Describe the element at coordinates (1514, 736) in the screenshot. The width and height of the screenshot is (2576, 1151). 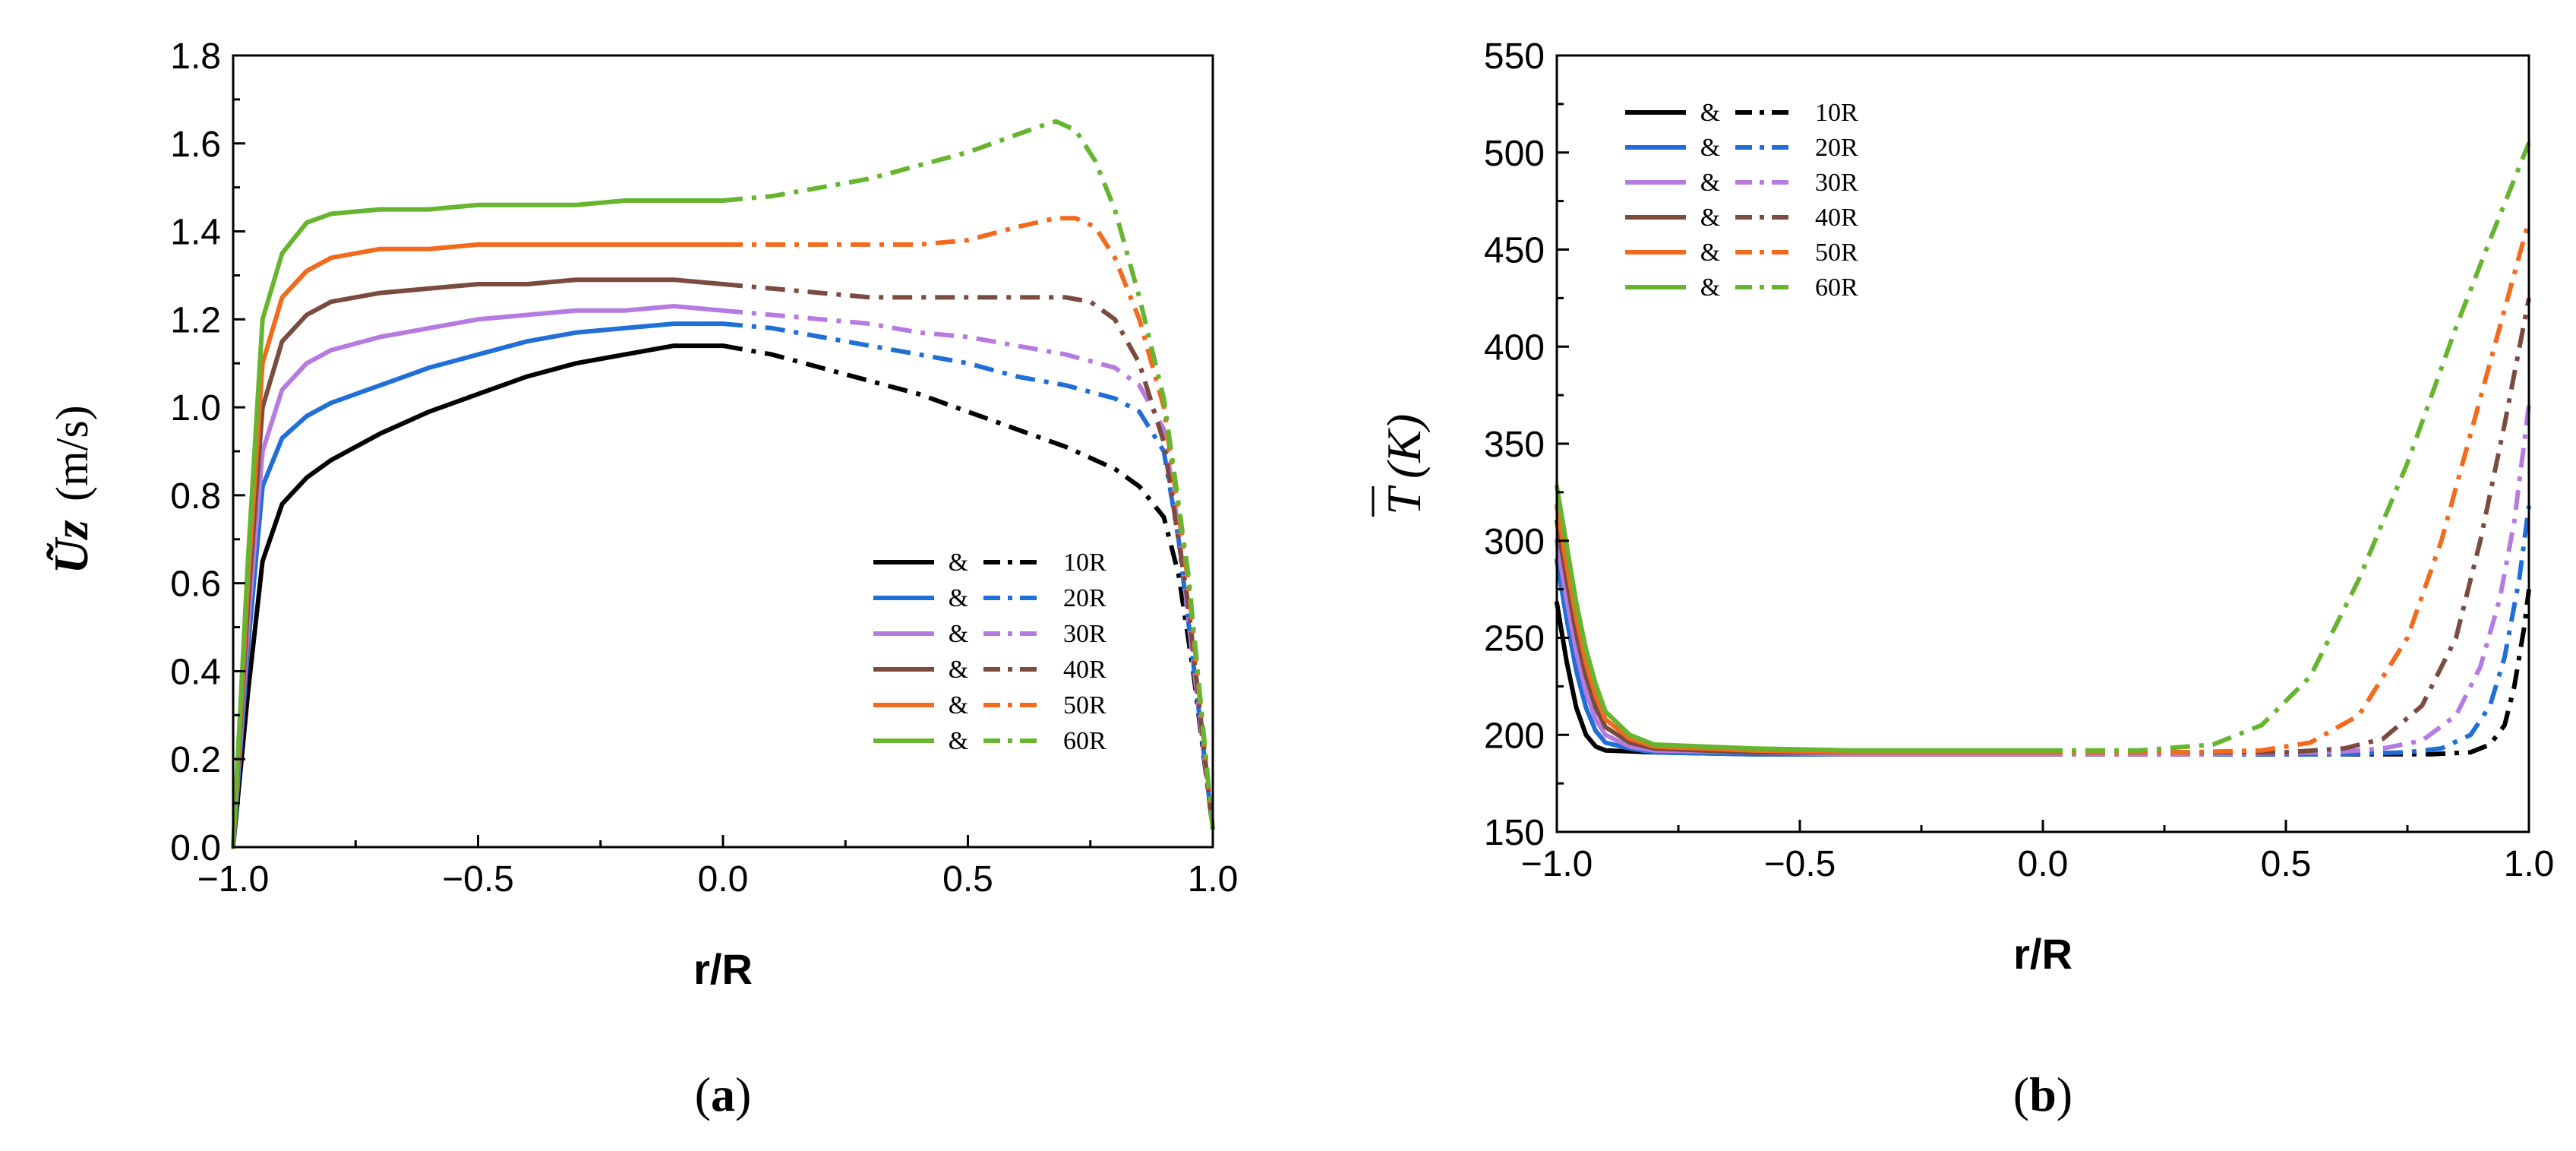
I see `chart-b-y-tick-label: 200` at that location.